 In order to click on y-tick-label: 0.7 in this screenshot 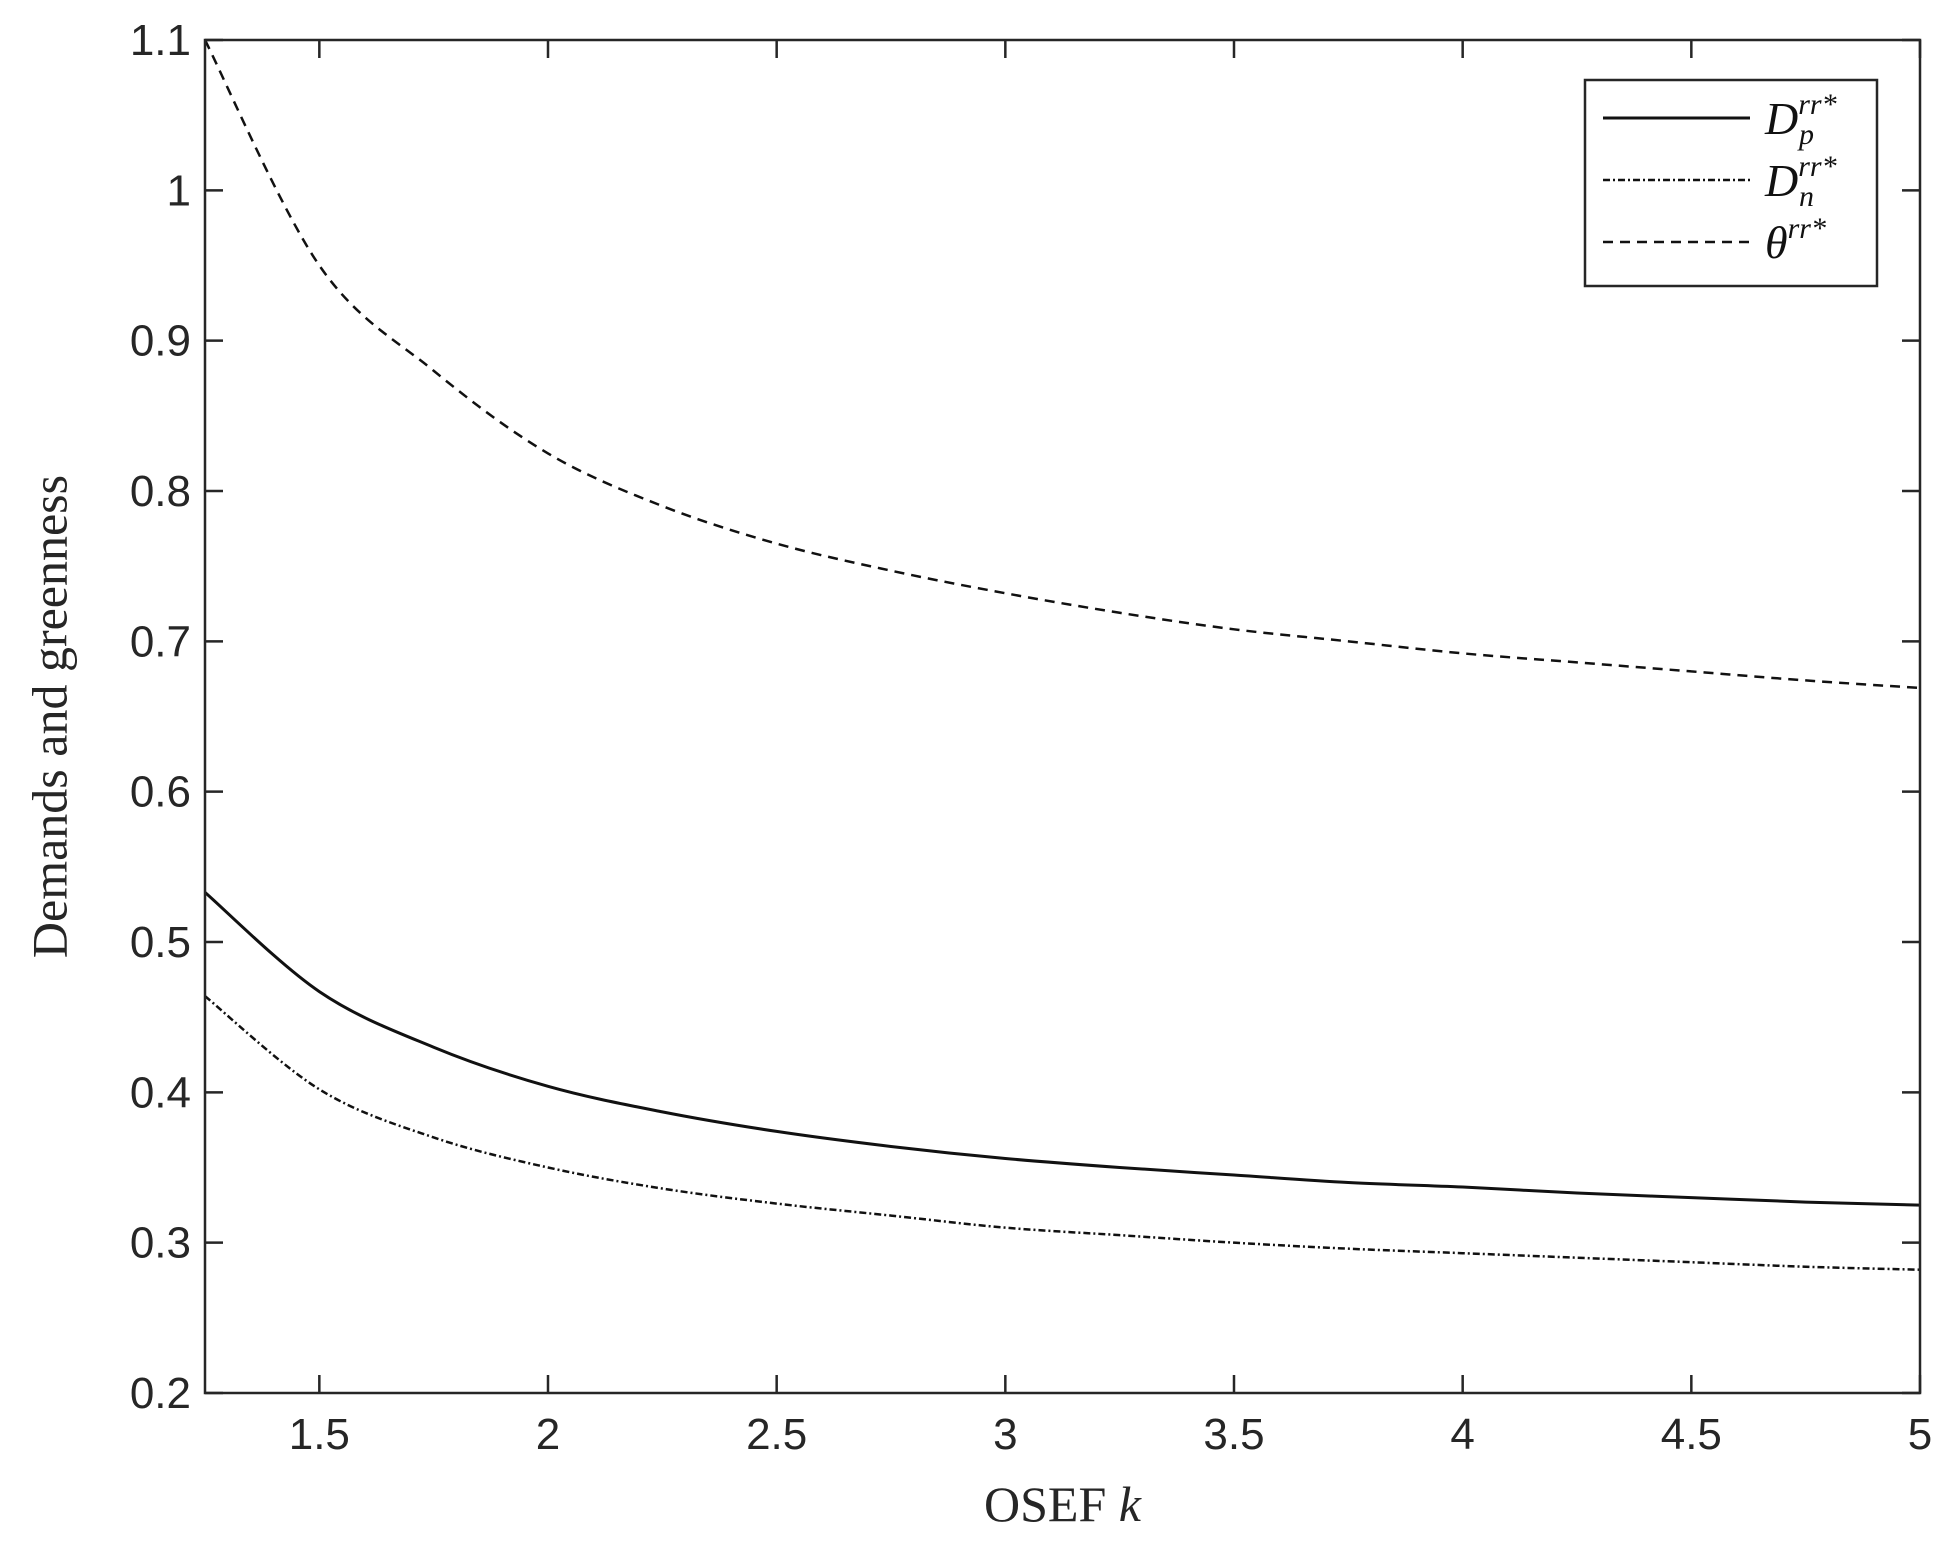, I will do `click(160, 641)`.